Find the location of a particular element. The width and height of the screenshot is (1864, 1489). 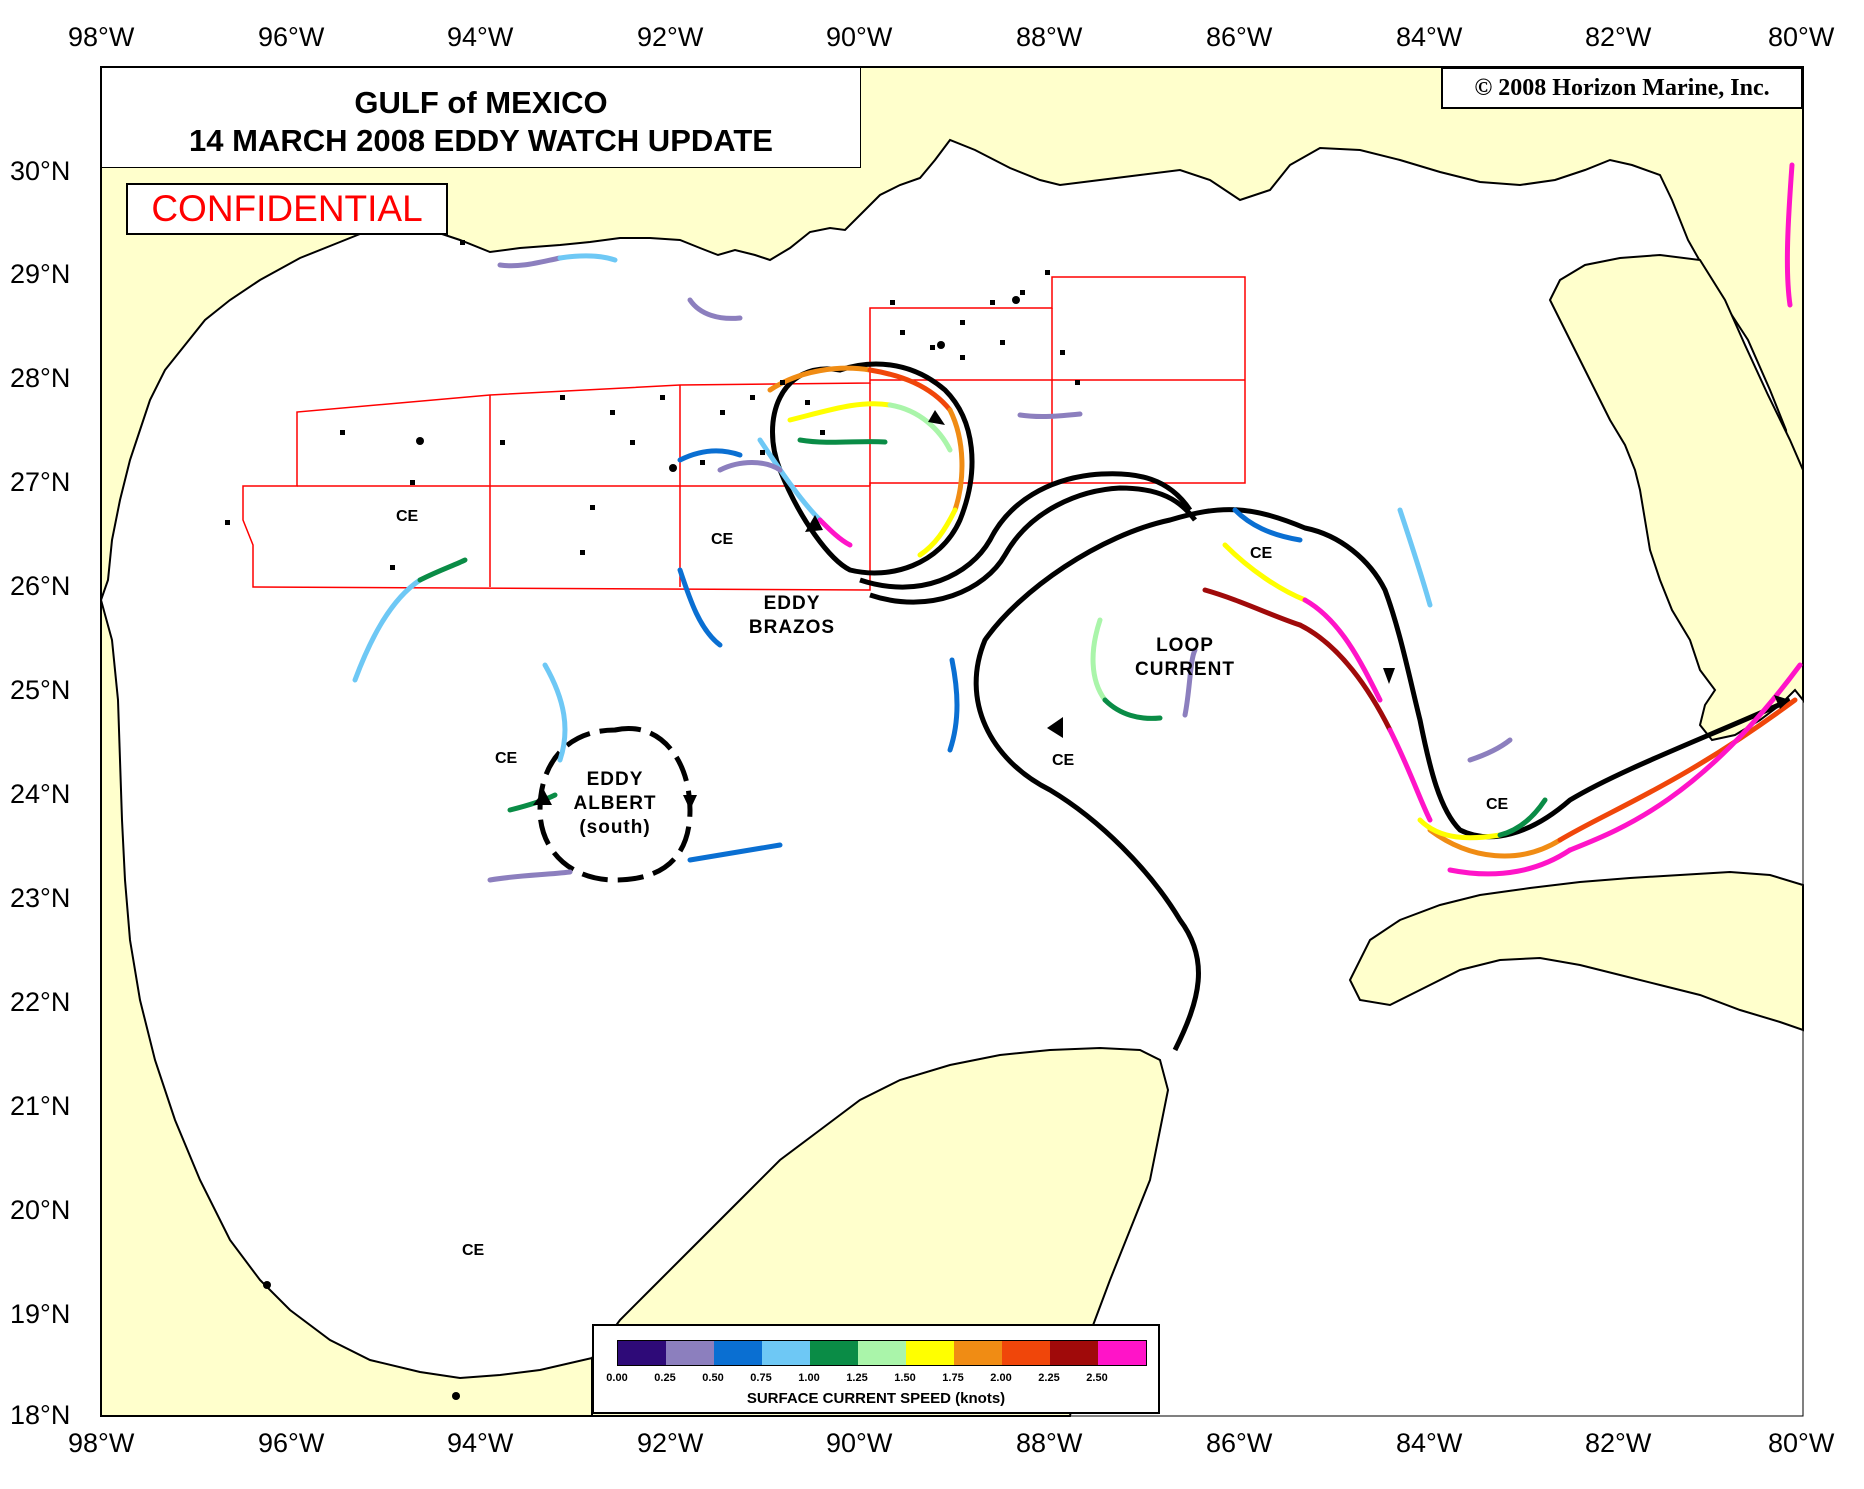

lat-label-24: 24°N is located at coordinates (40, 794).